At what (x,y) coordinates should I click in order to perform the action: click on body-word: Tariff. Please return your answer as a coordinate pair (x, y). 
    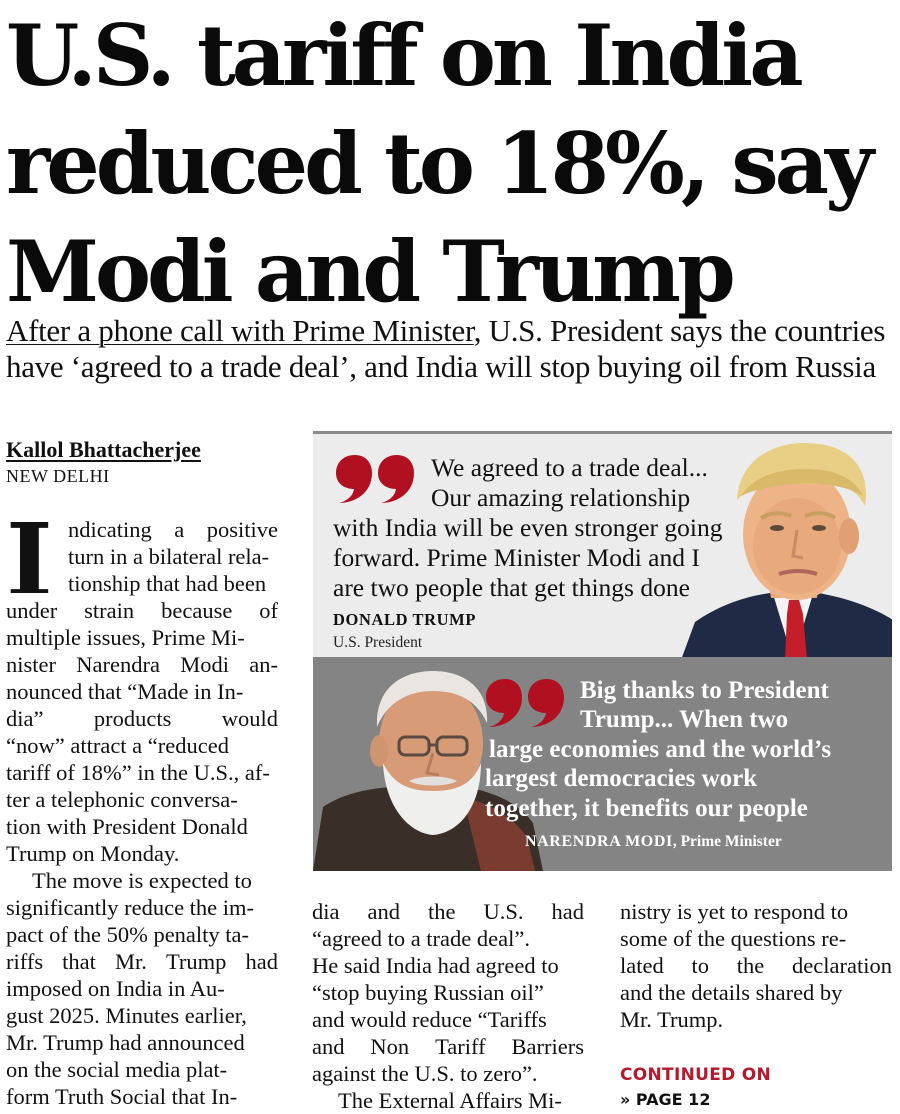
    Looking at the image, I should click on (460, 1046).